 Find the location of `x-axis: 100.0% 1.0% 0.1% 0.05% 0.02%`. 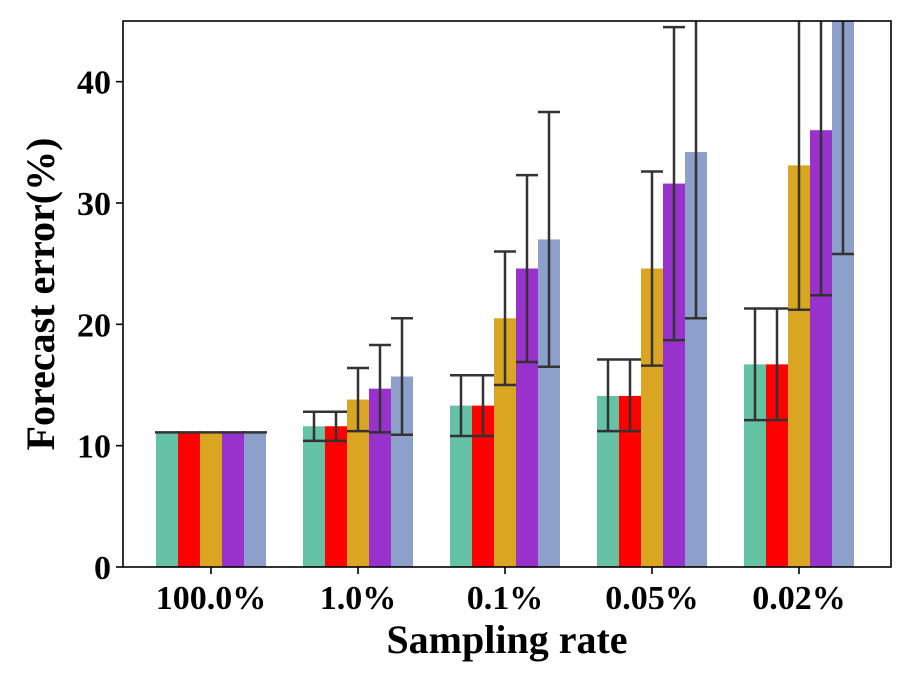

x-axis: 100.0% 1.0% 0.1% 0.05% 0.02% is located at coordinates (501, 592).